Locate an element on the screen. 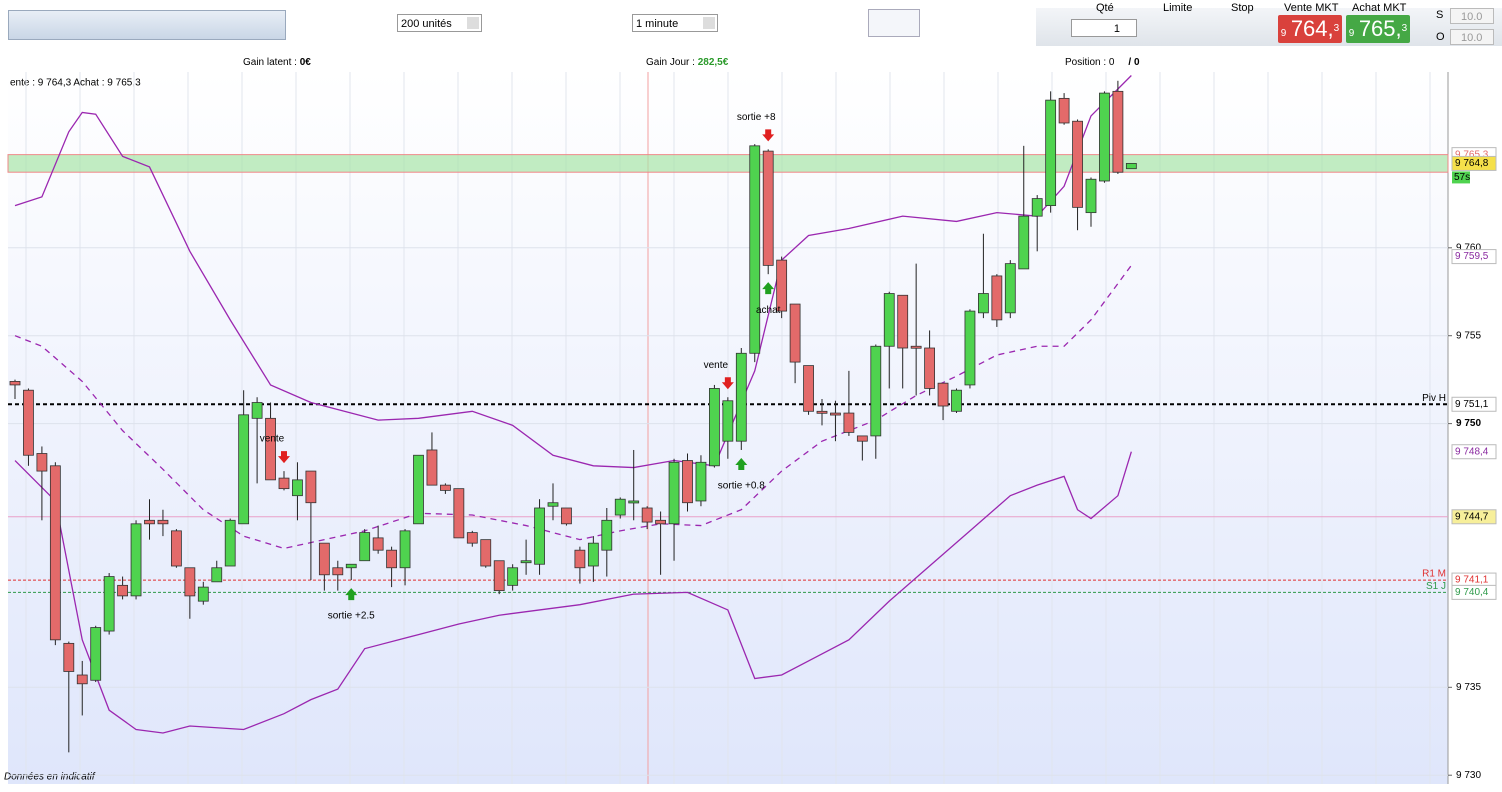 The height and width of the screenshot is (792, 1502). gain-latent: Gain latent : 0€ is located at coordinates (277, 62).